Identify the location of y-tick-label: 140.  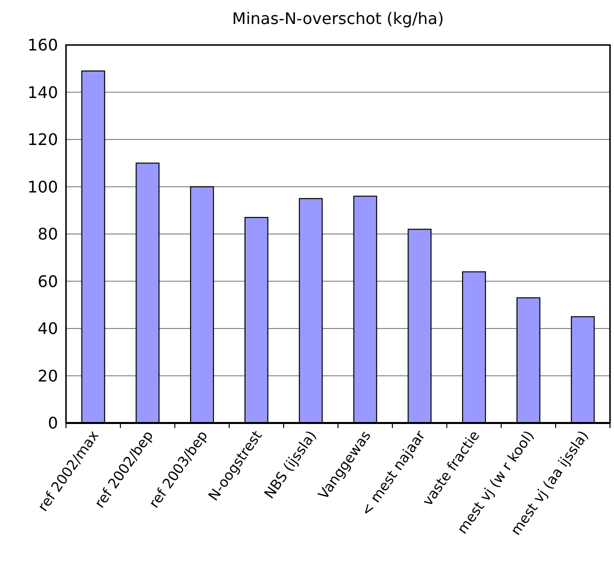
(42, 92).